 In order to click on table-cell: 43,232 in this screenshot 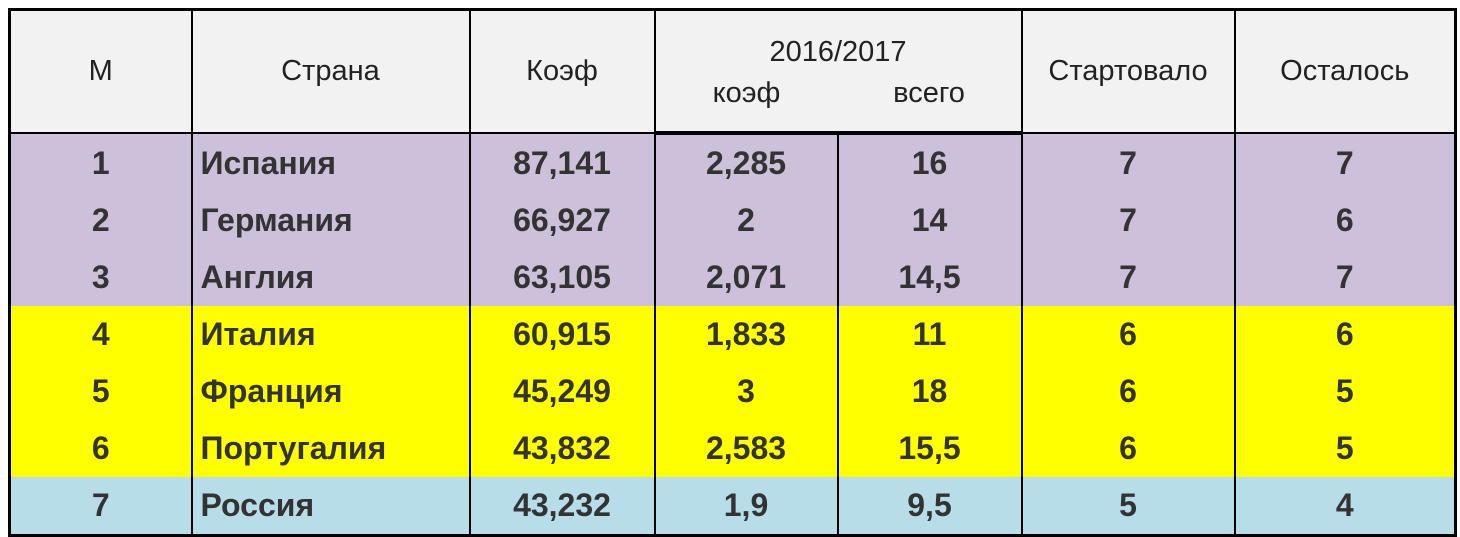, I will do `click(562, 506)`.